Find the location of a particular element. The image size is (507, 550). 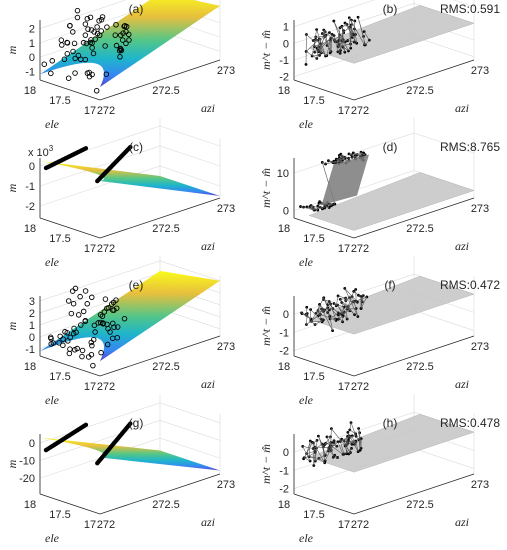

grid-line is located at coordinates (384, 13).